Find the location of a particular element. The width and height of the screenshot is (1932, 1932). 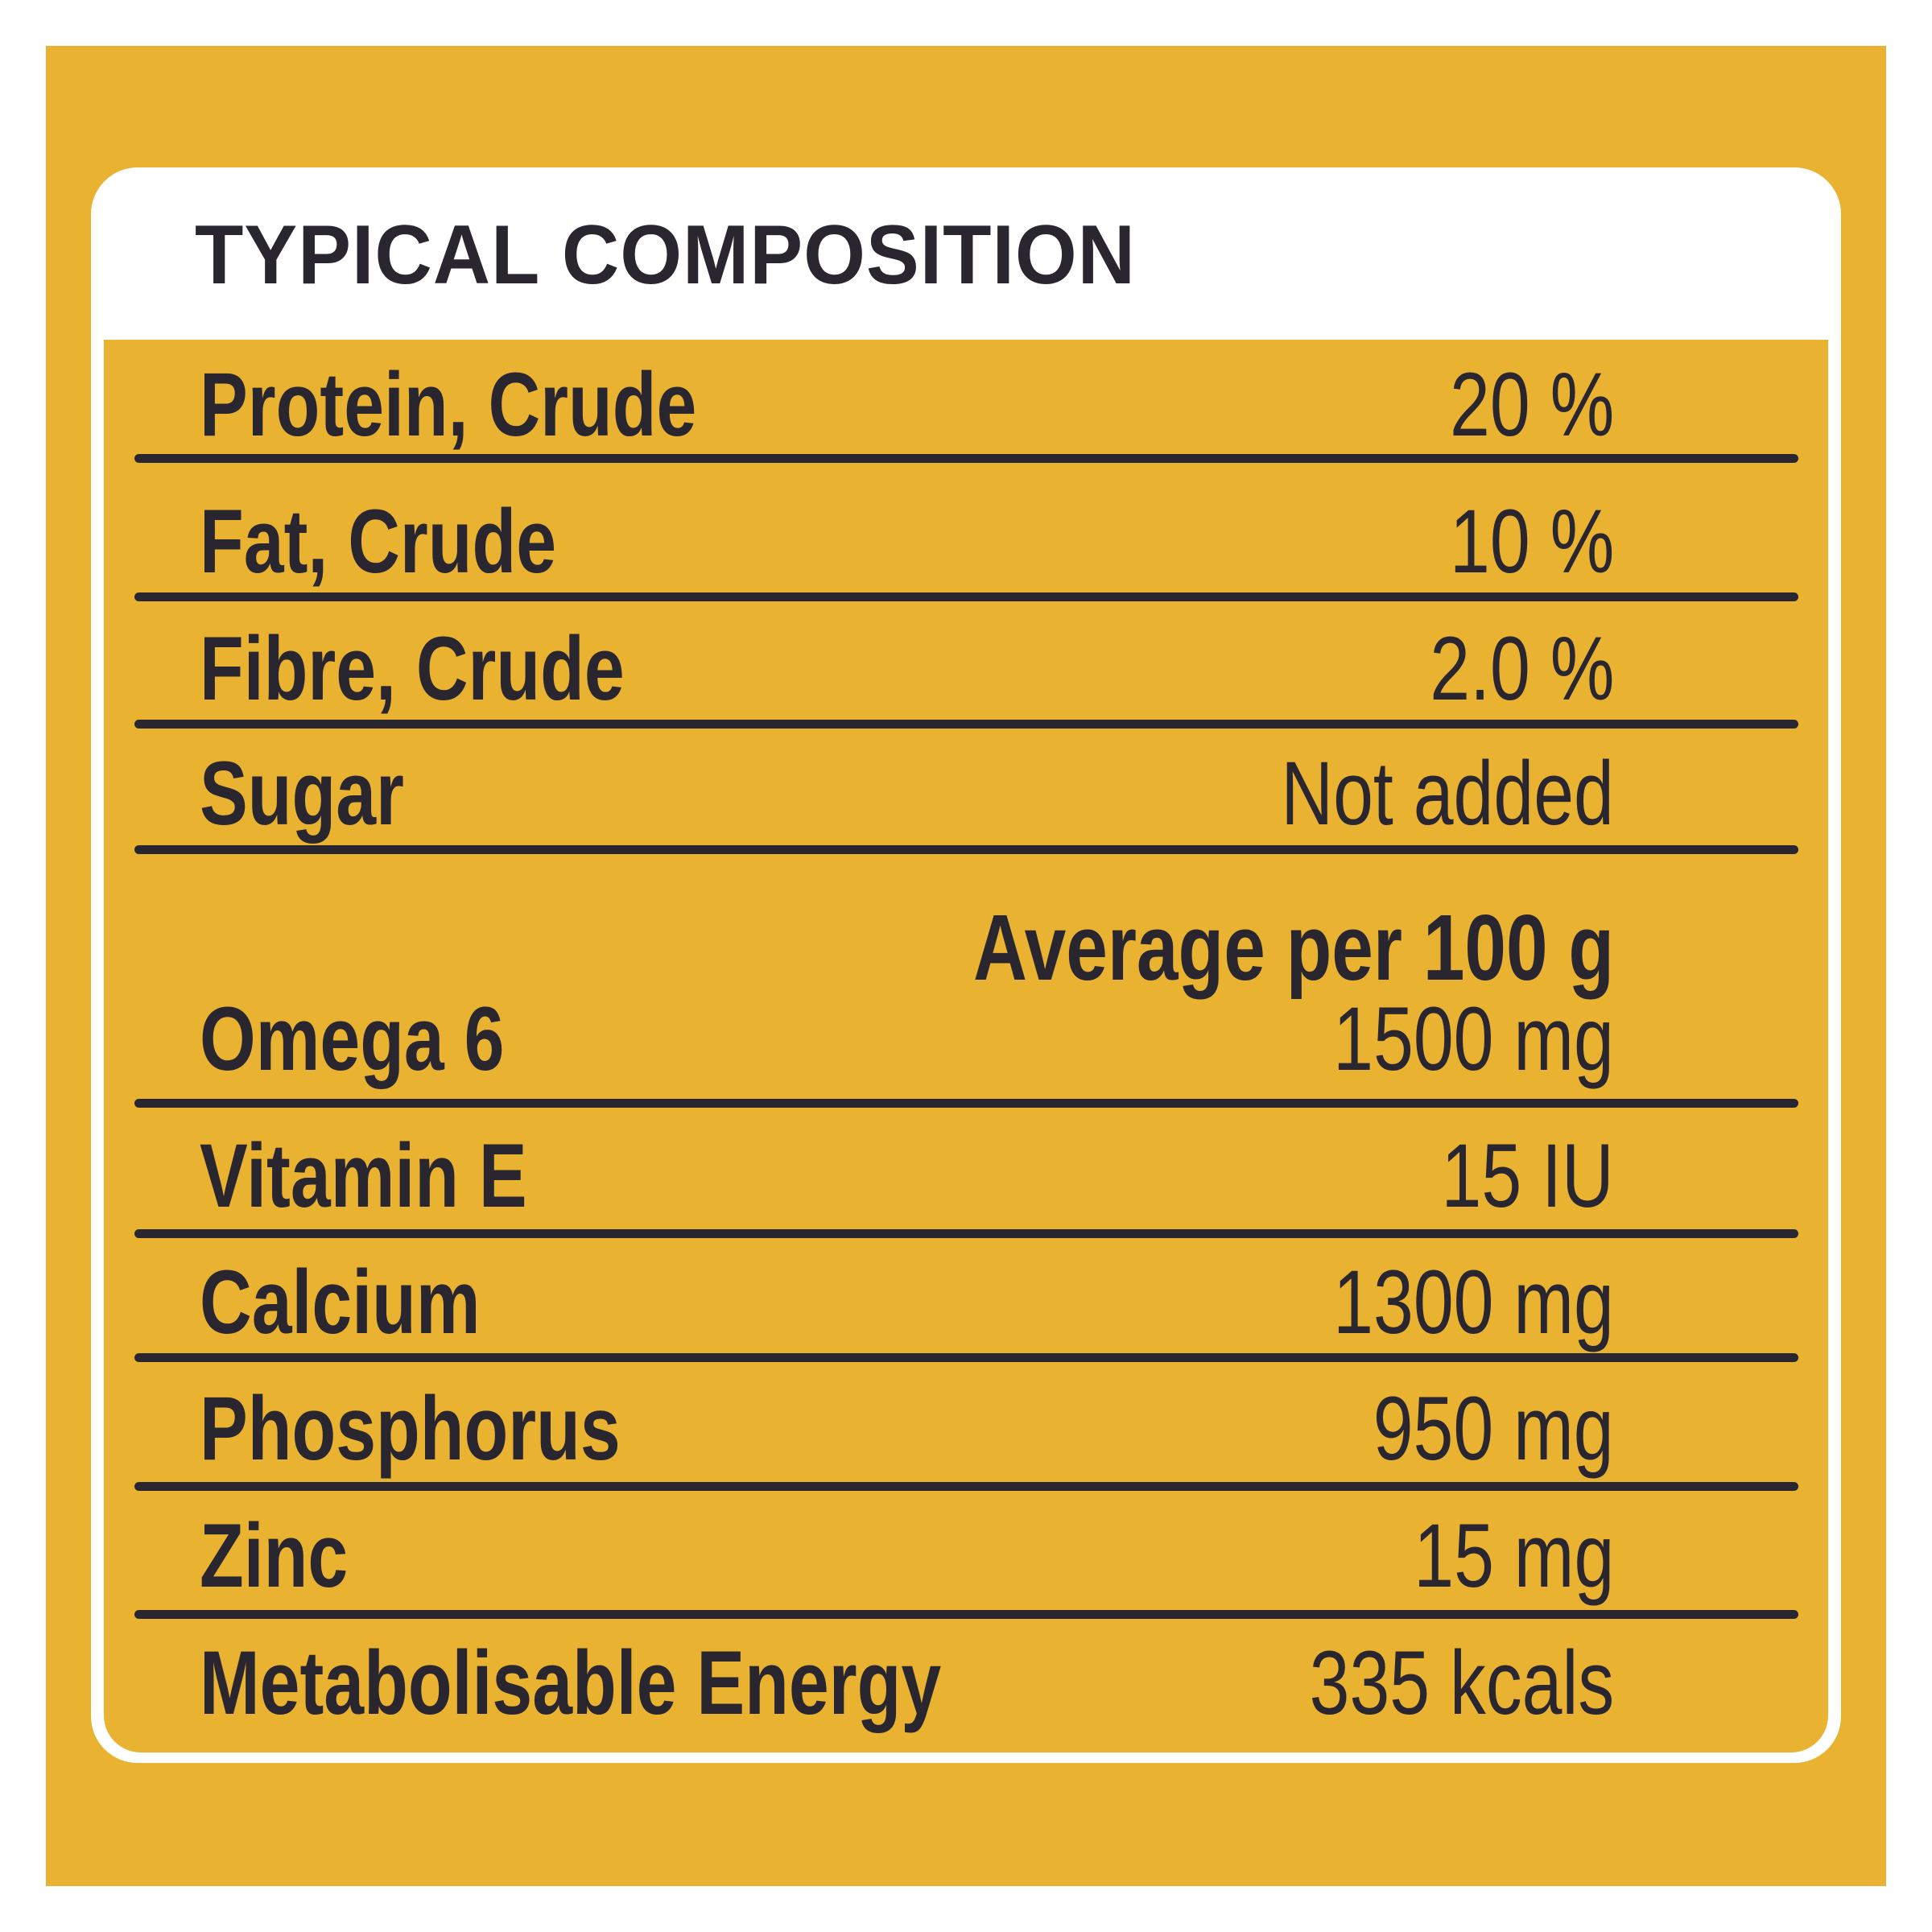

row-value: 2.0 % is located at coordinates (1521, 668).